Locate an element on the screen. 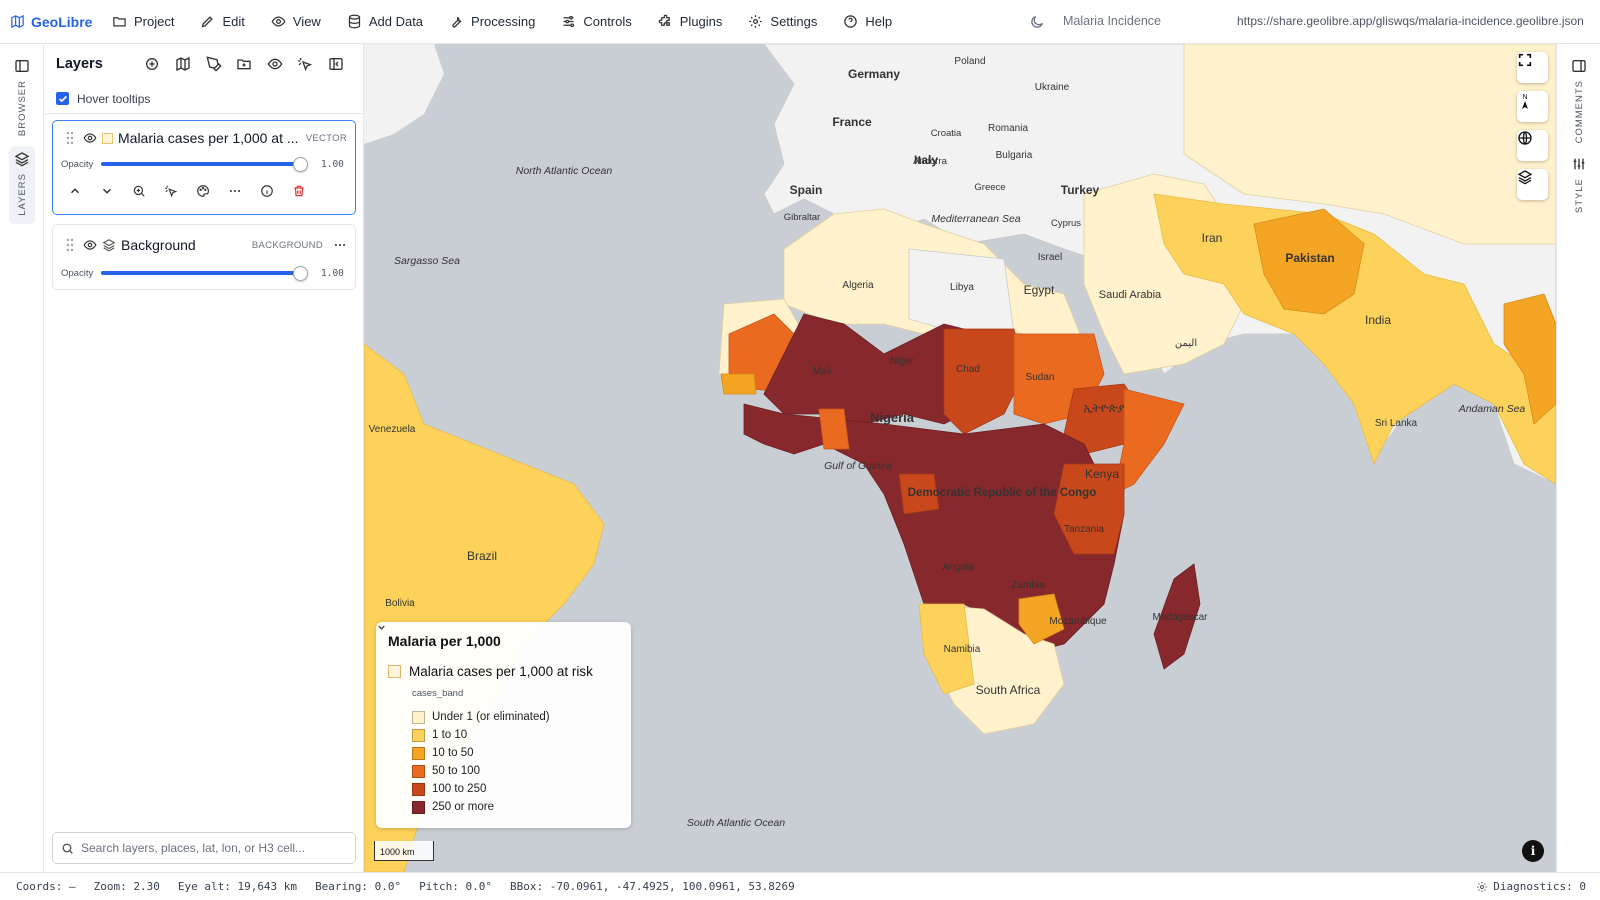 This screenshot has width=1600, height=900. search-input is located at coordinates (211, 848).